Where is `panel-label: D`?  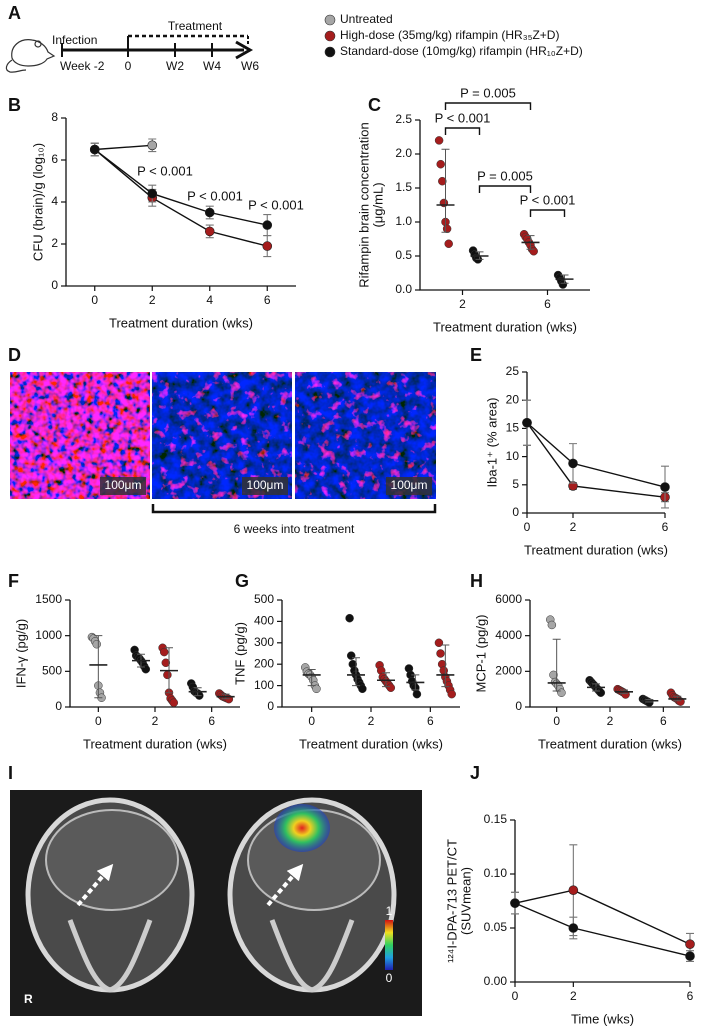
panel-label: D is located at coordinates (14, 355).